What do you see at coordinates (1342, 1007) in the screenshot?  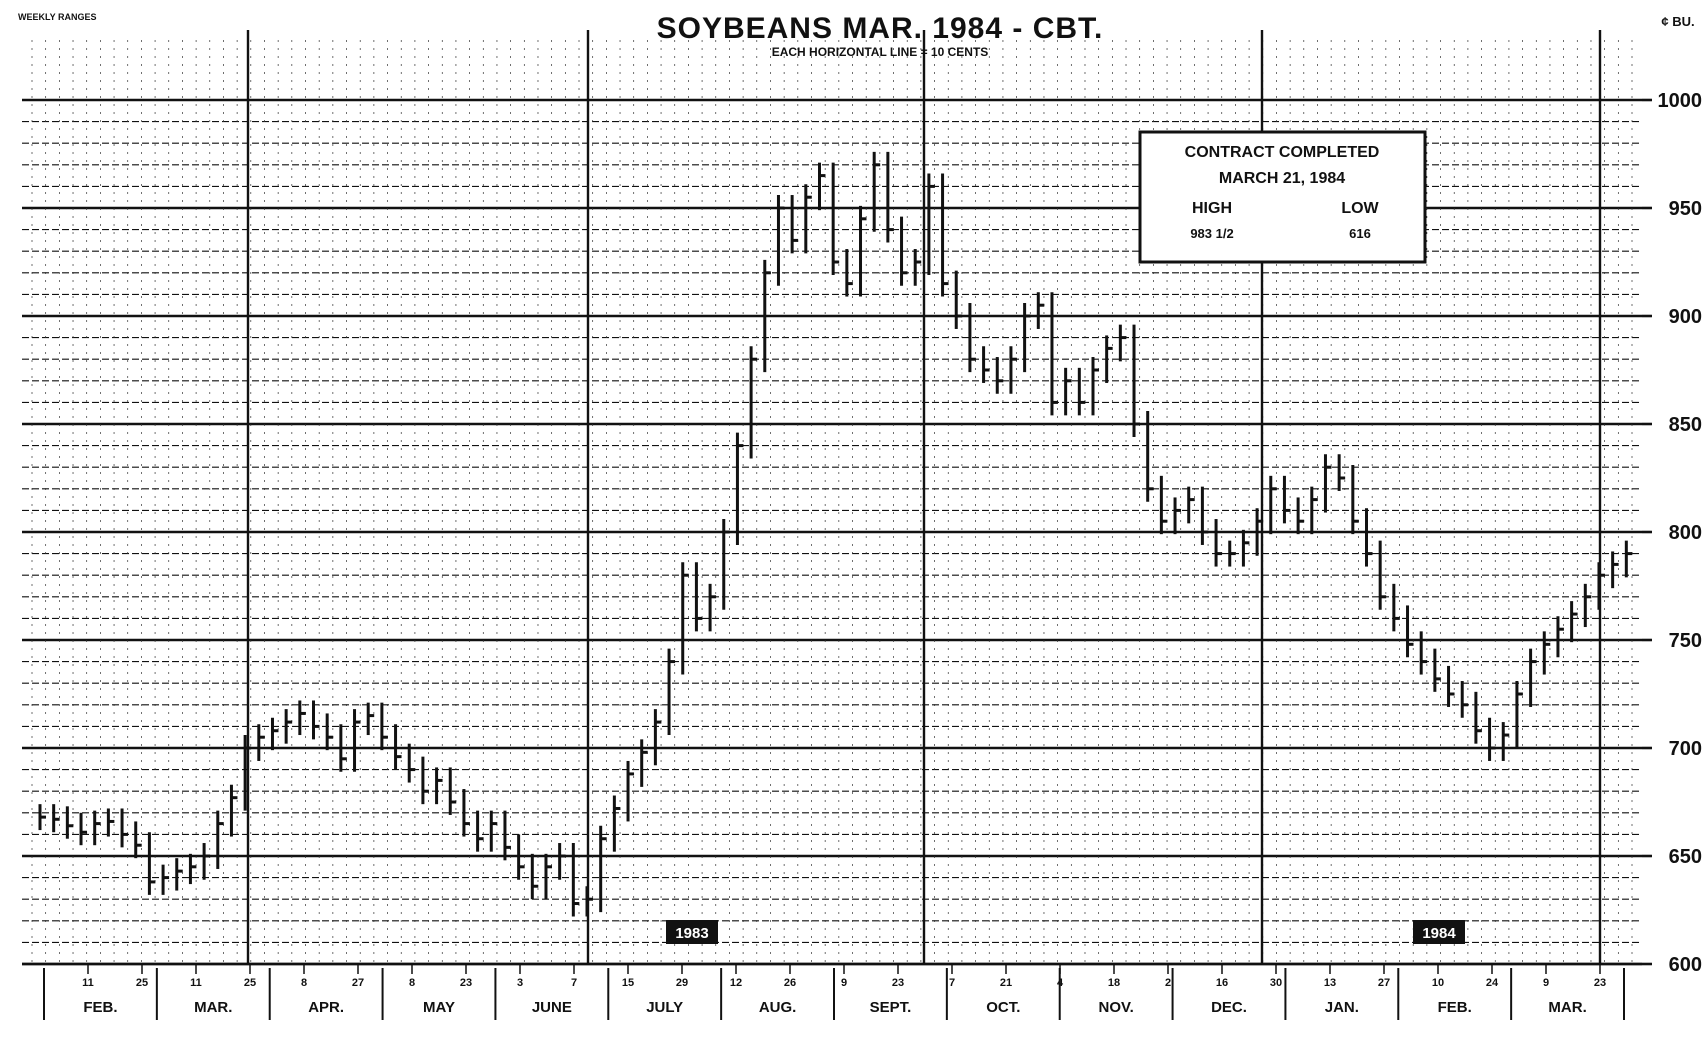 I see `x-month-label: JAN.` at bounding box center [1342, 1007].